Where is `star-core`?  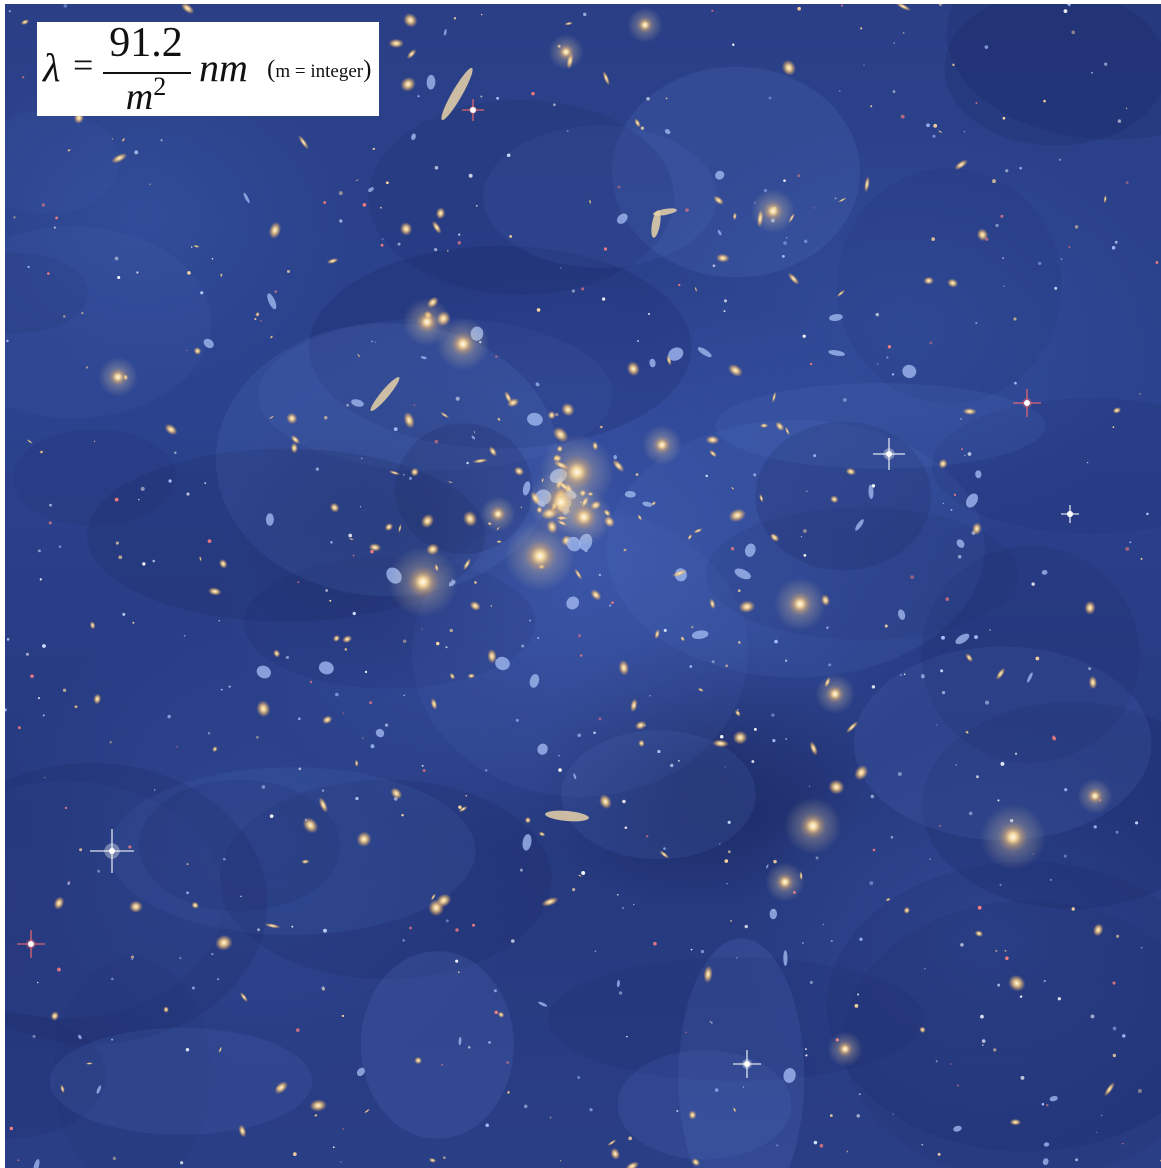
star-core is located at coordinates (747, 1064).